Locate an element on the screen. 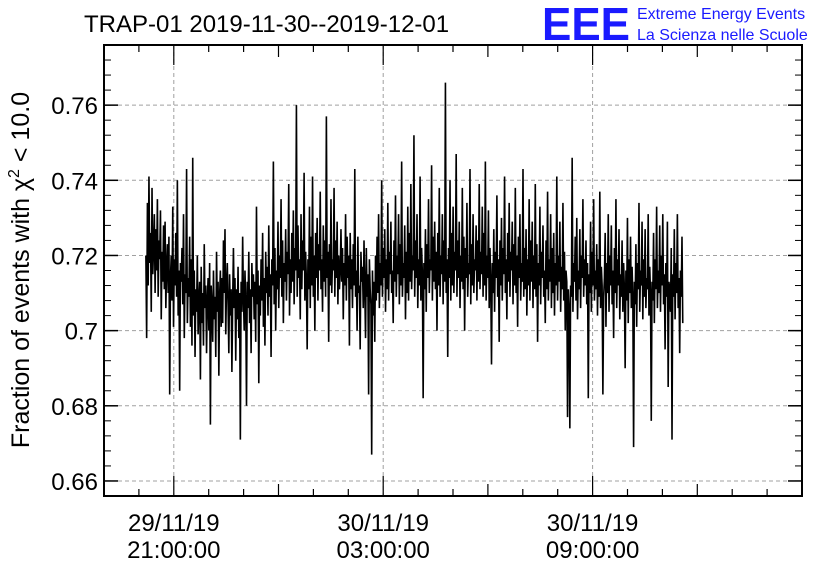 Image resolution: width=836 pixels, height=572 pixels. logo-line-1: Extreme Energy Events is located at coordinates (721, 14).